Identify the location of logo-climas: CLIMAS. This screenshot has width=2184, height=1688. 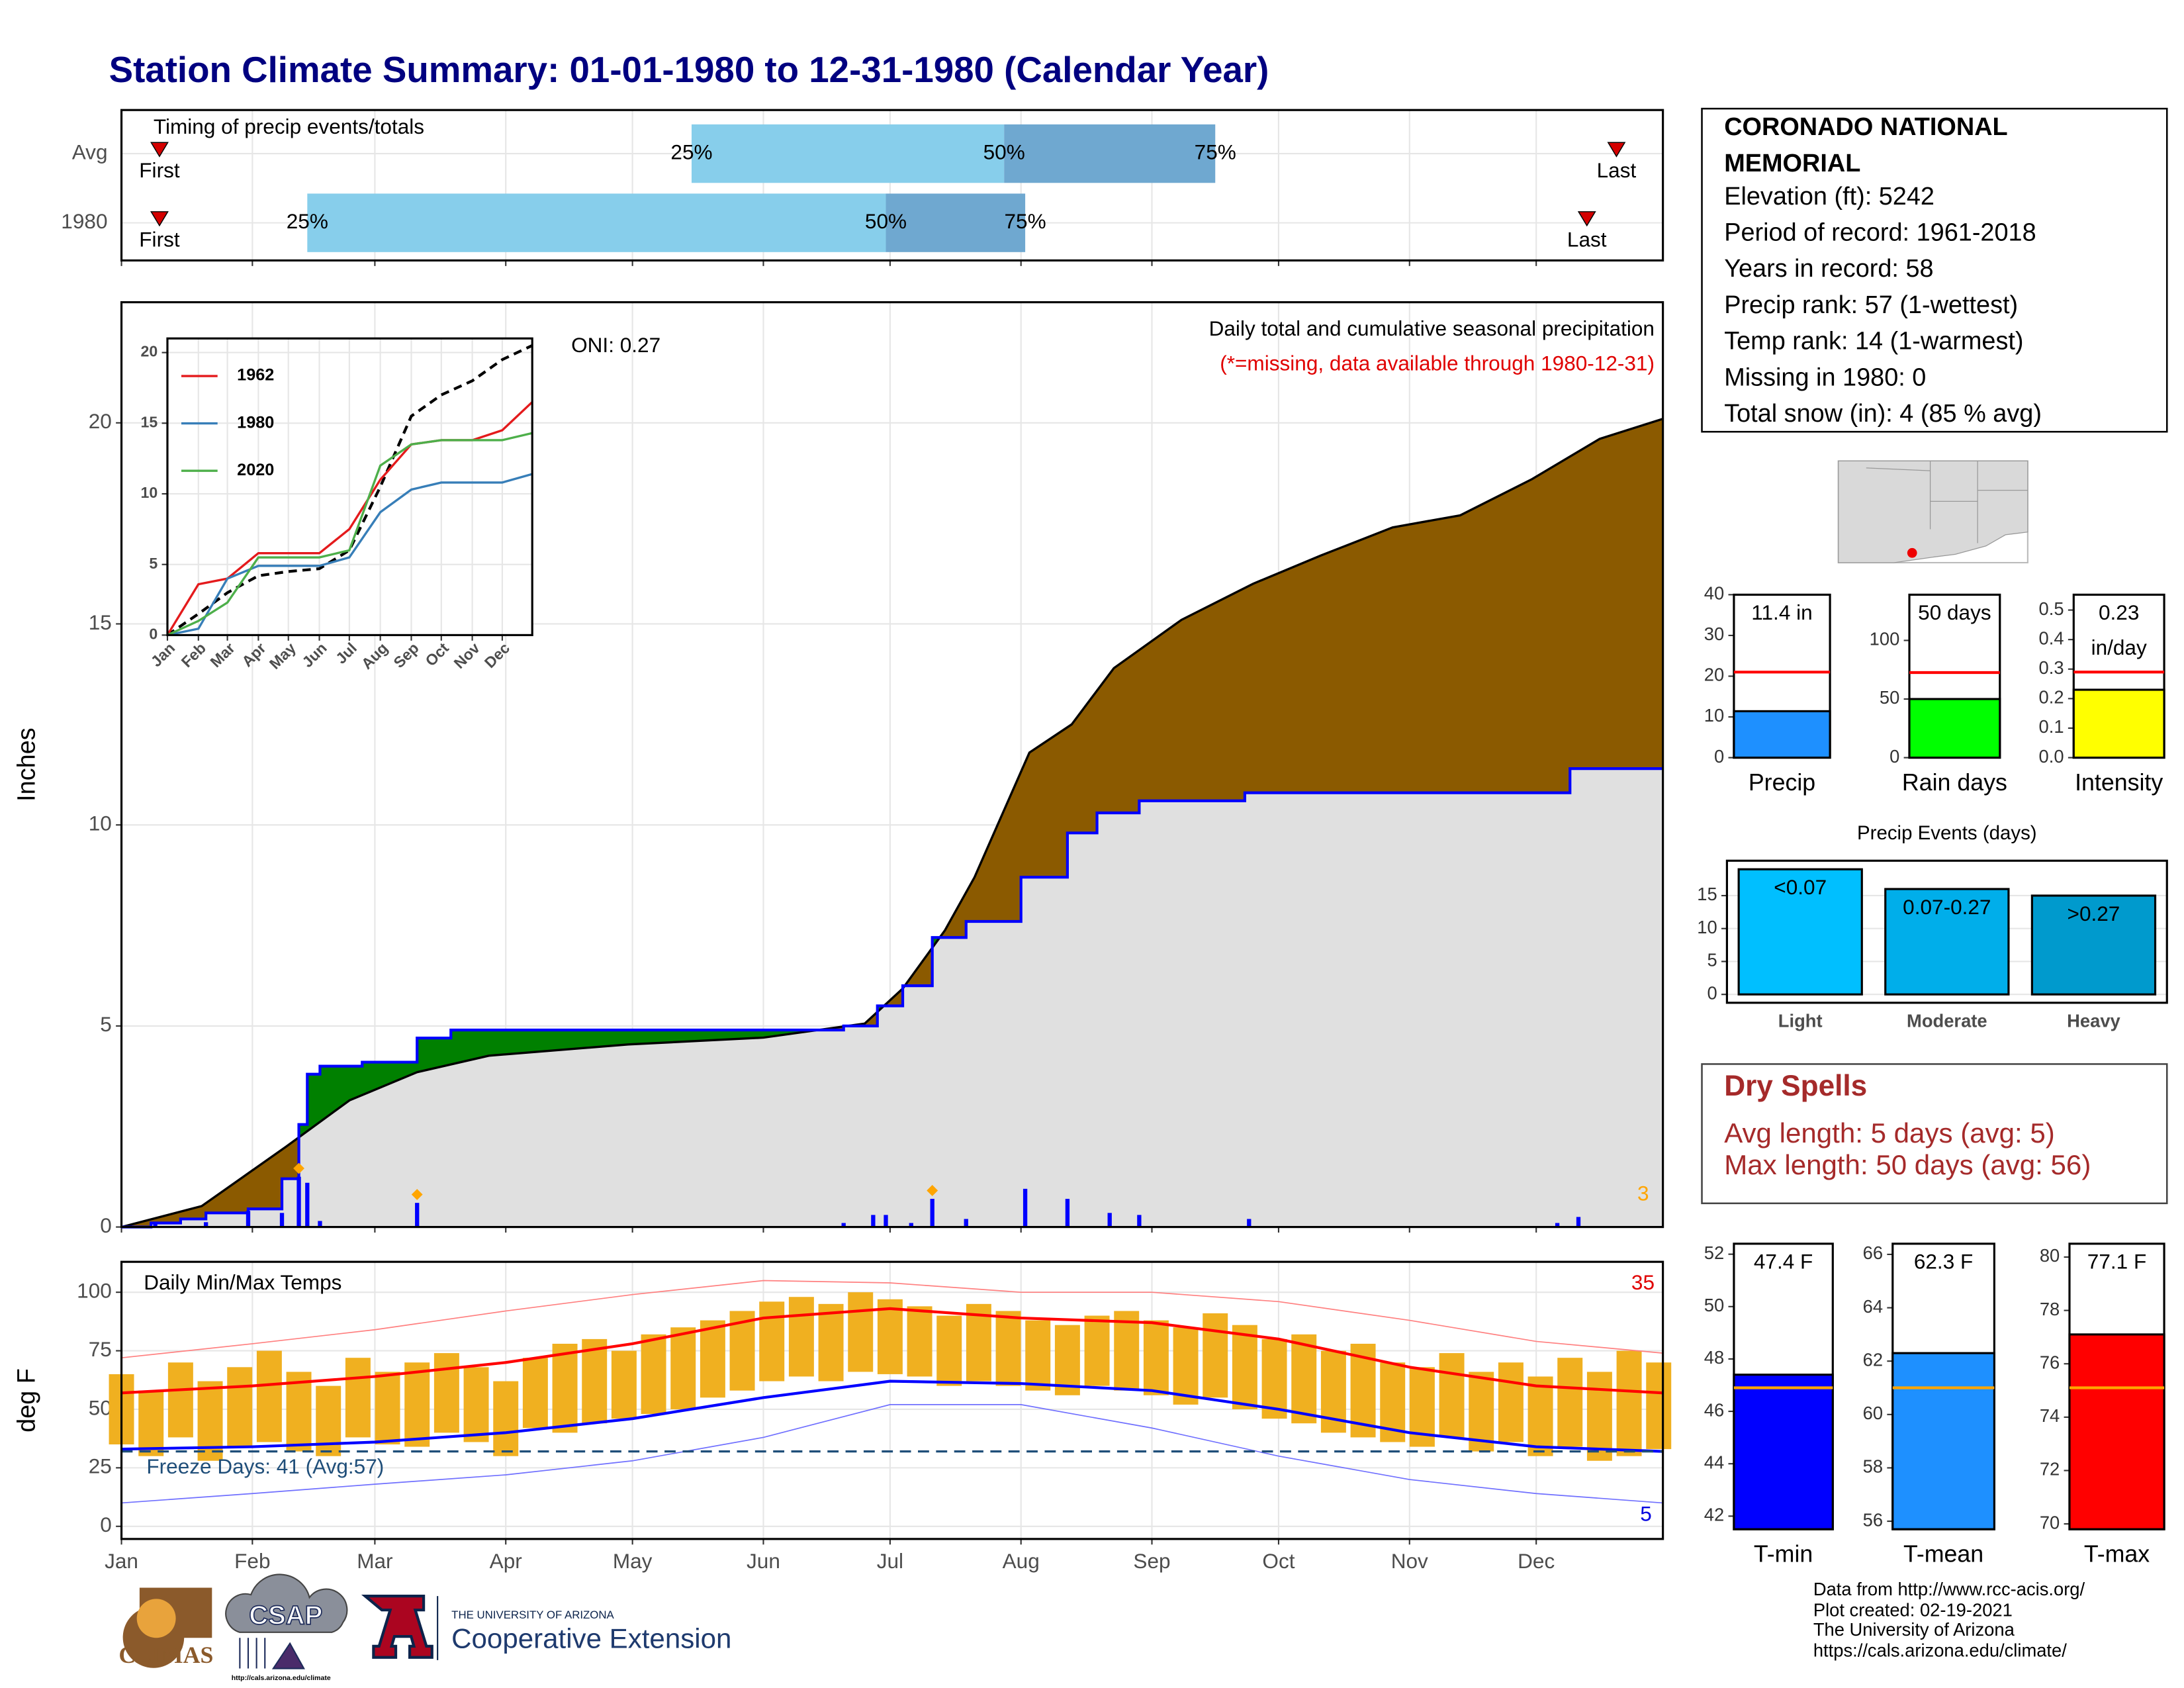
(165, 1627).